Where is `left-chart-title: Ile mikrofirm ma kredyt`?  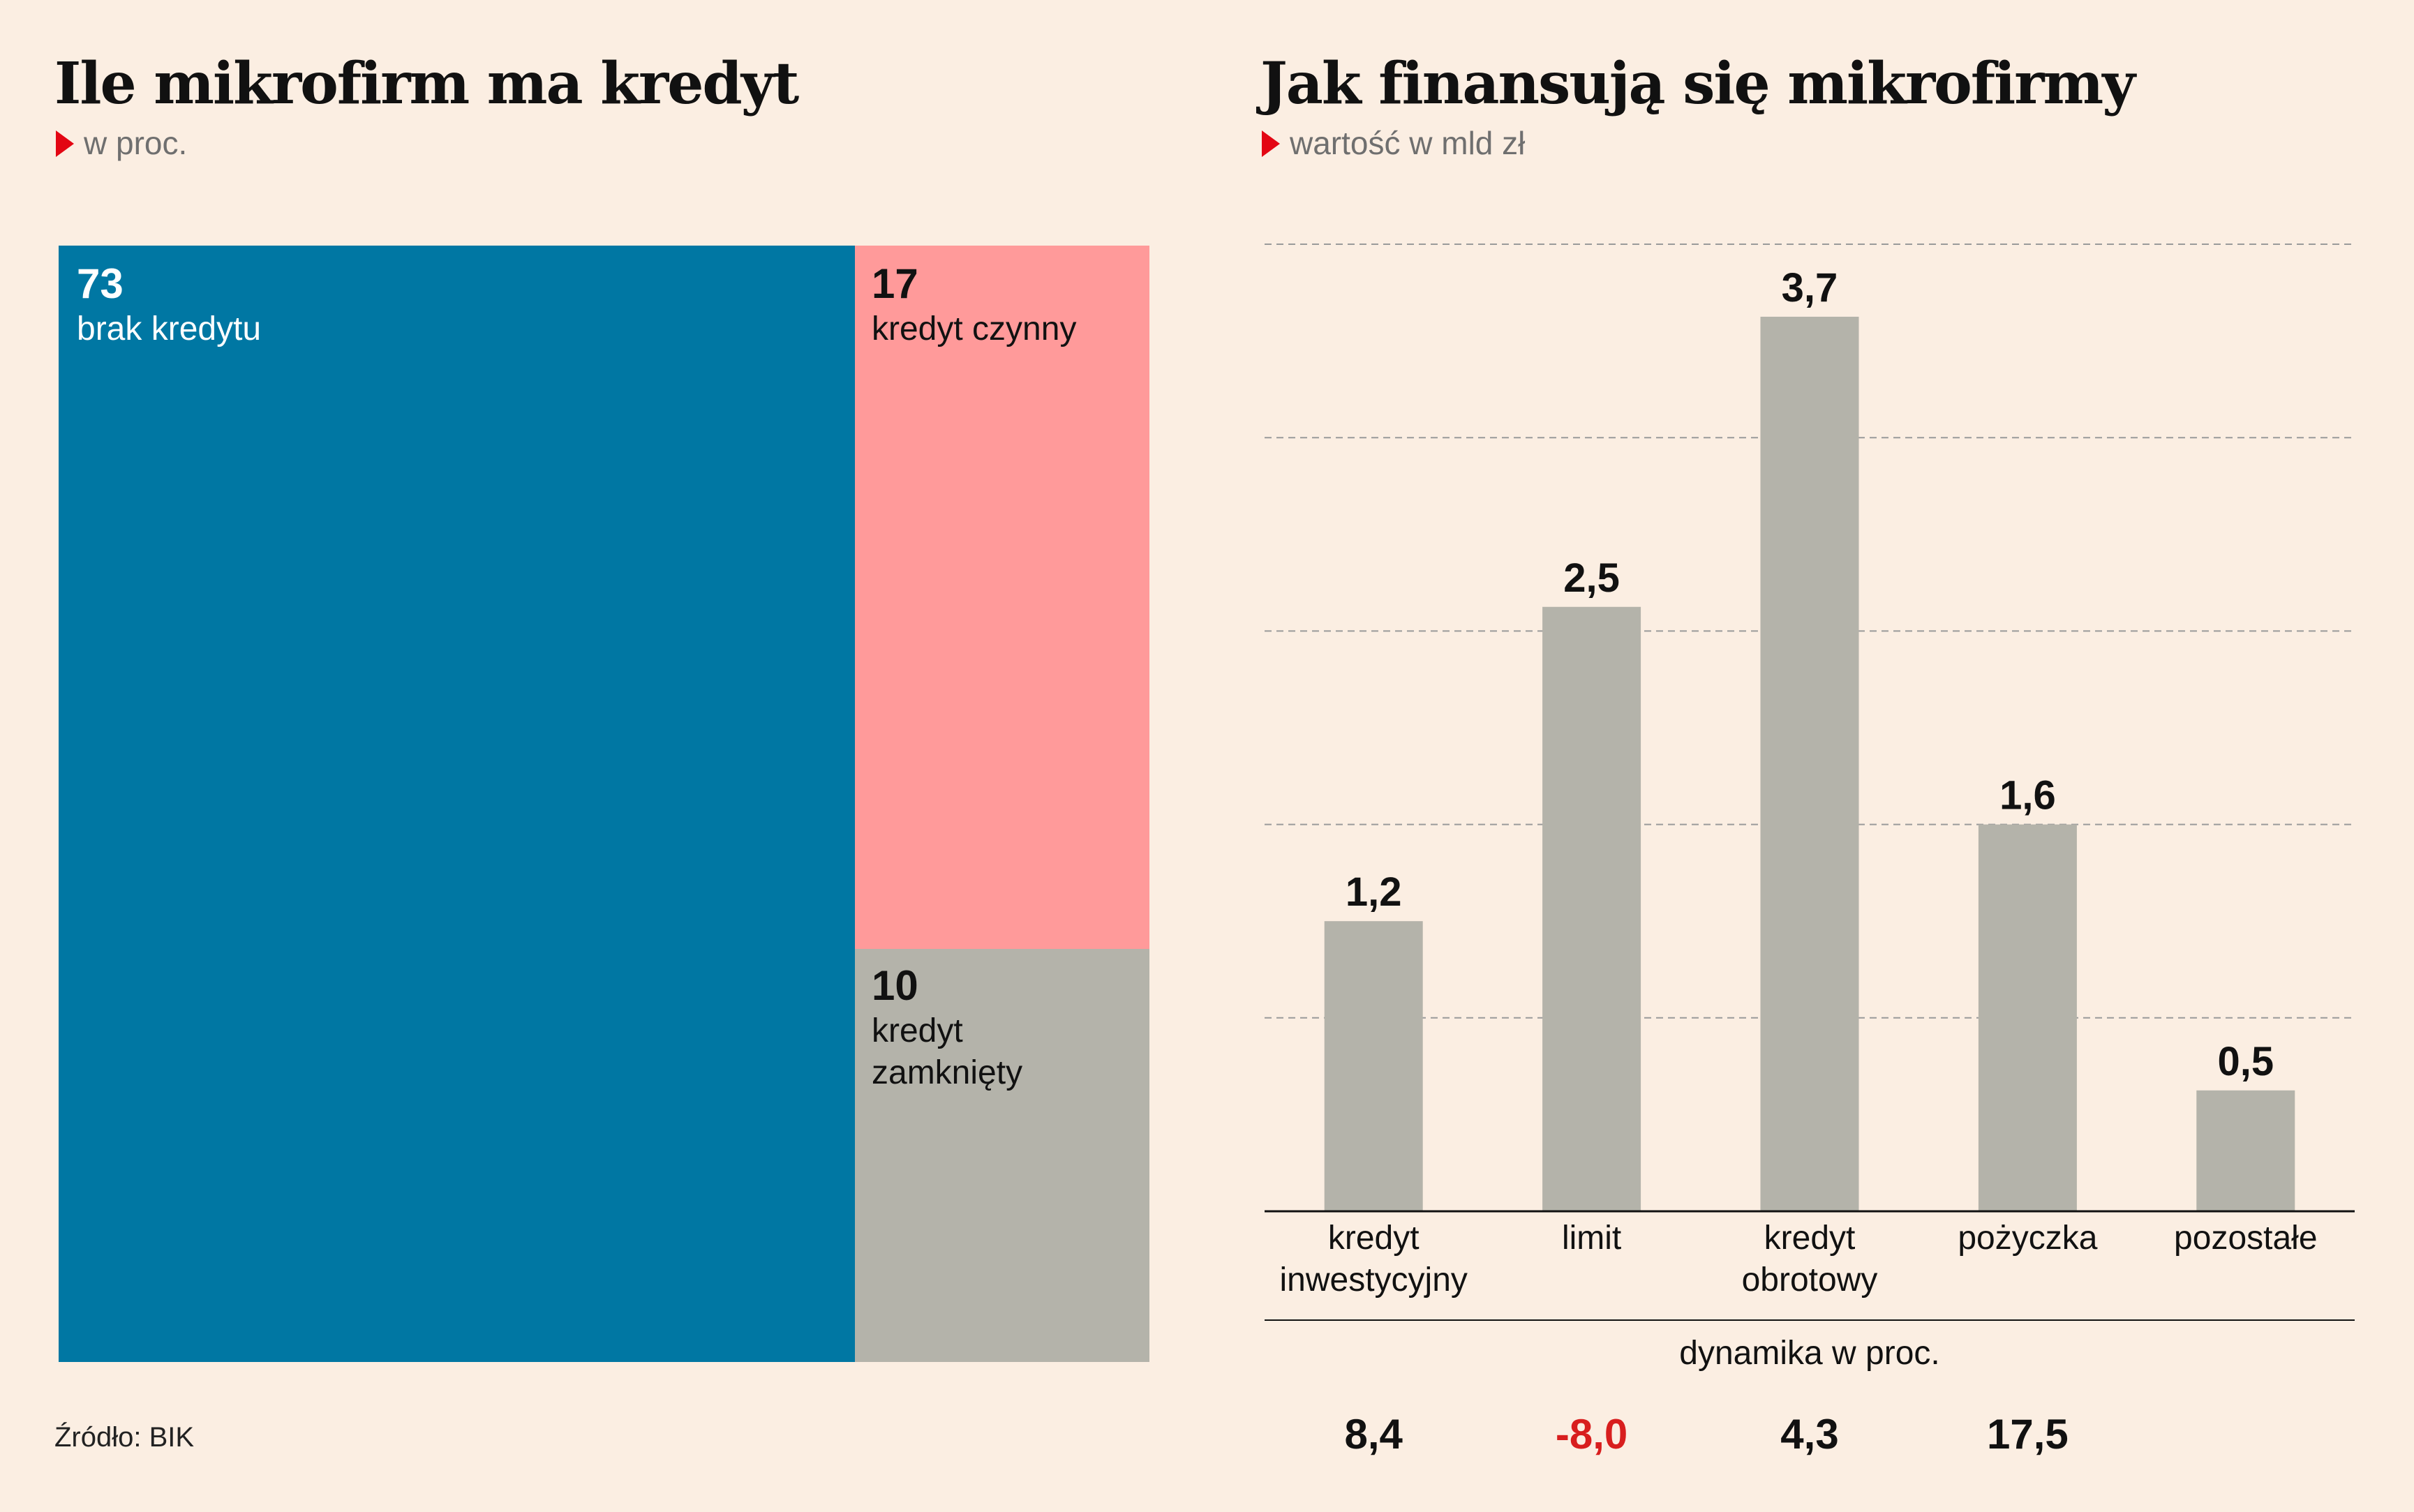
left-chart-title: Ile mikrofirm ma kredyt is located at coordinates (427, 83).